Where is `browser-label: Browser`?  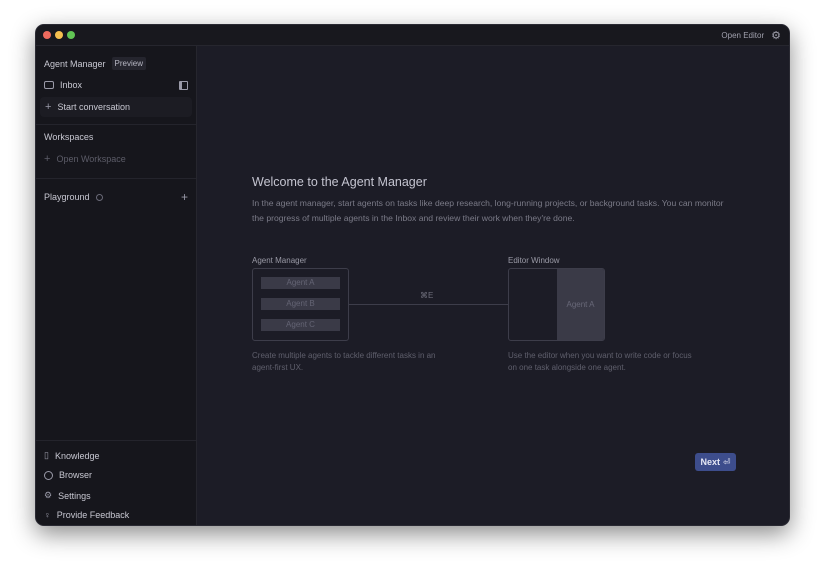 browser-label: Browser is located at coordinates (76, 475).